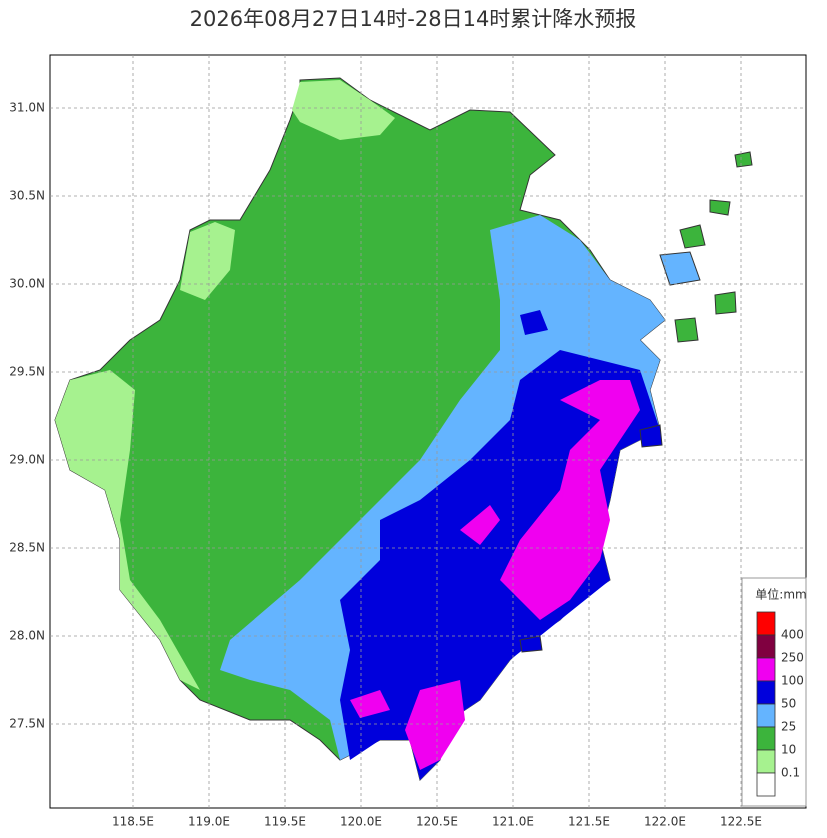 The height and width of the screenshot is (838, 827). I want to click on y-tick-label: 30.5N, so click(27, 196).